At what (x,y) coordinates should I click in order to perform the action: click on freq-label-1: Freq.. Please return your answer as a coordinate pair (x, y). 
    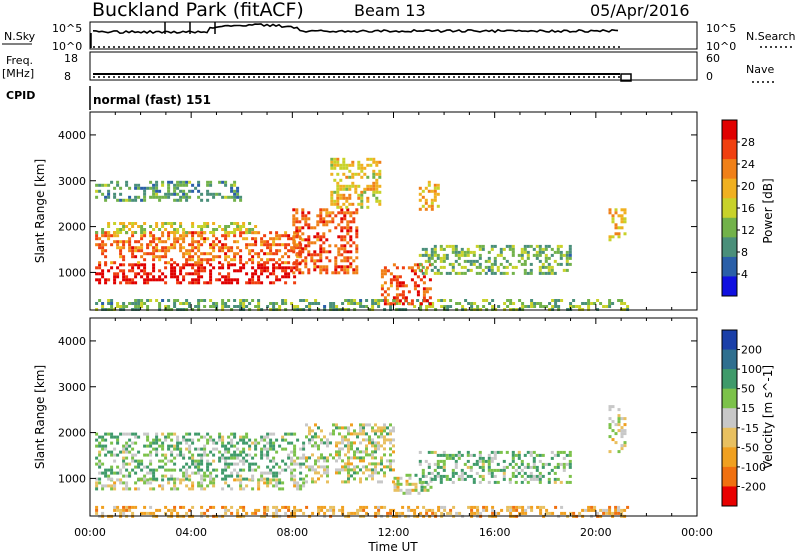
    Looking at the image, I should click on (19, 60).